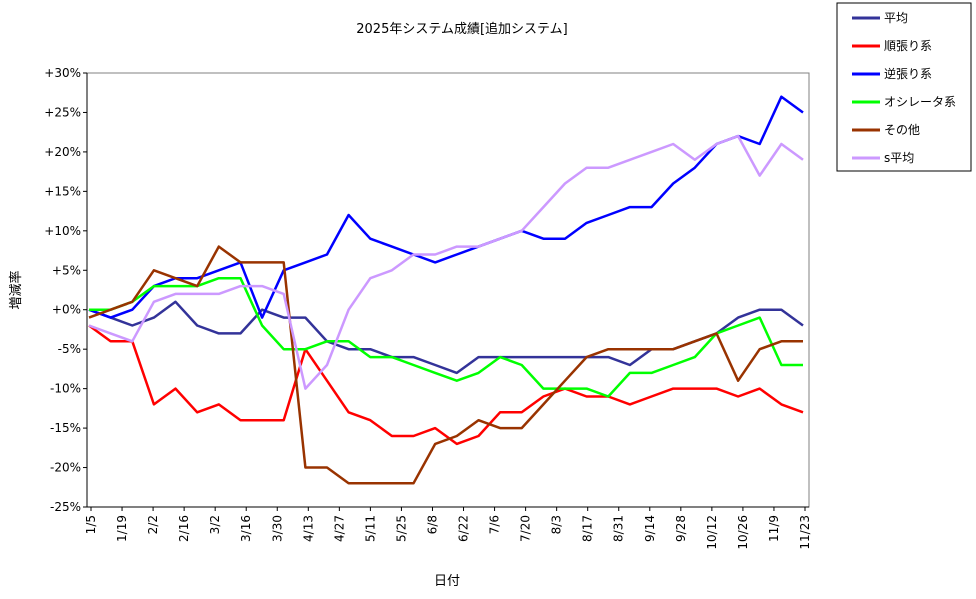 The image size is (976, 599). I want to click on x-tick-label: 2/2, so click(153, 524).